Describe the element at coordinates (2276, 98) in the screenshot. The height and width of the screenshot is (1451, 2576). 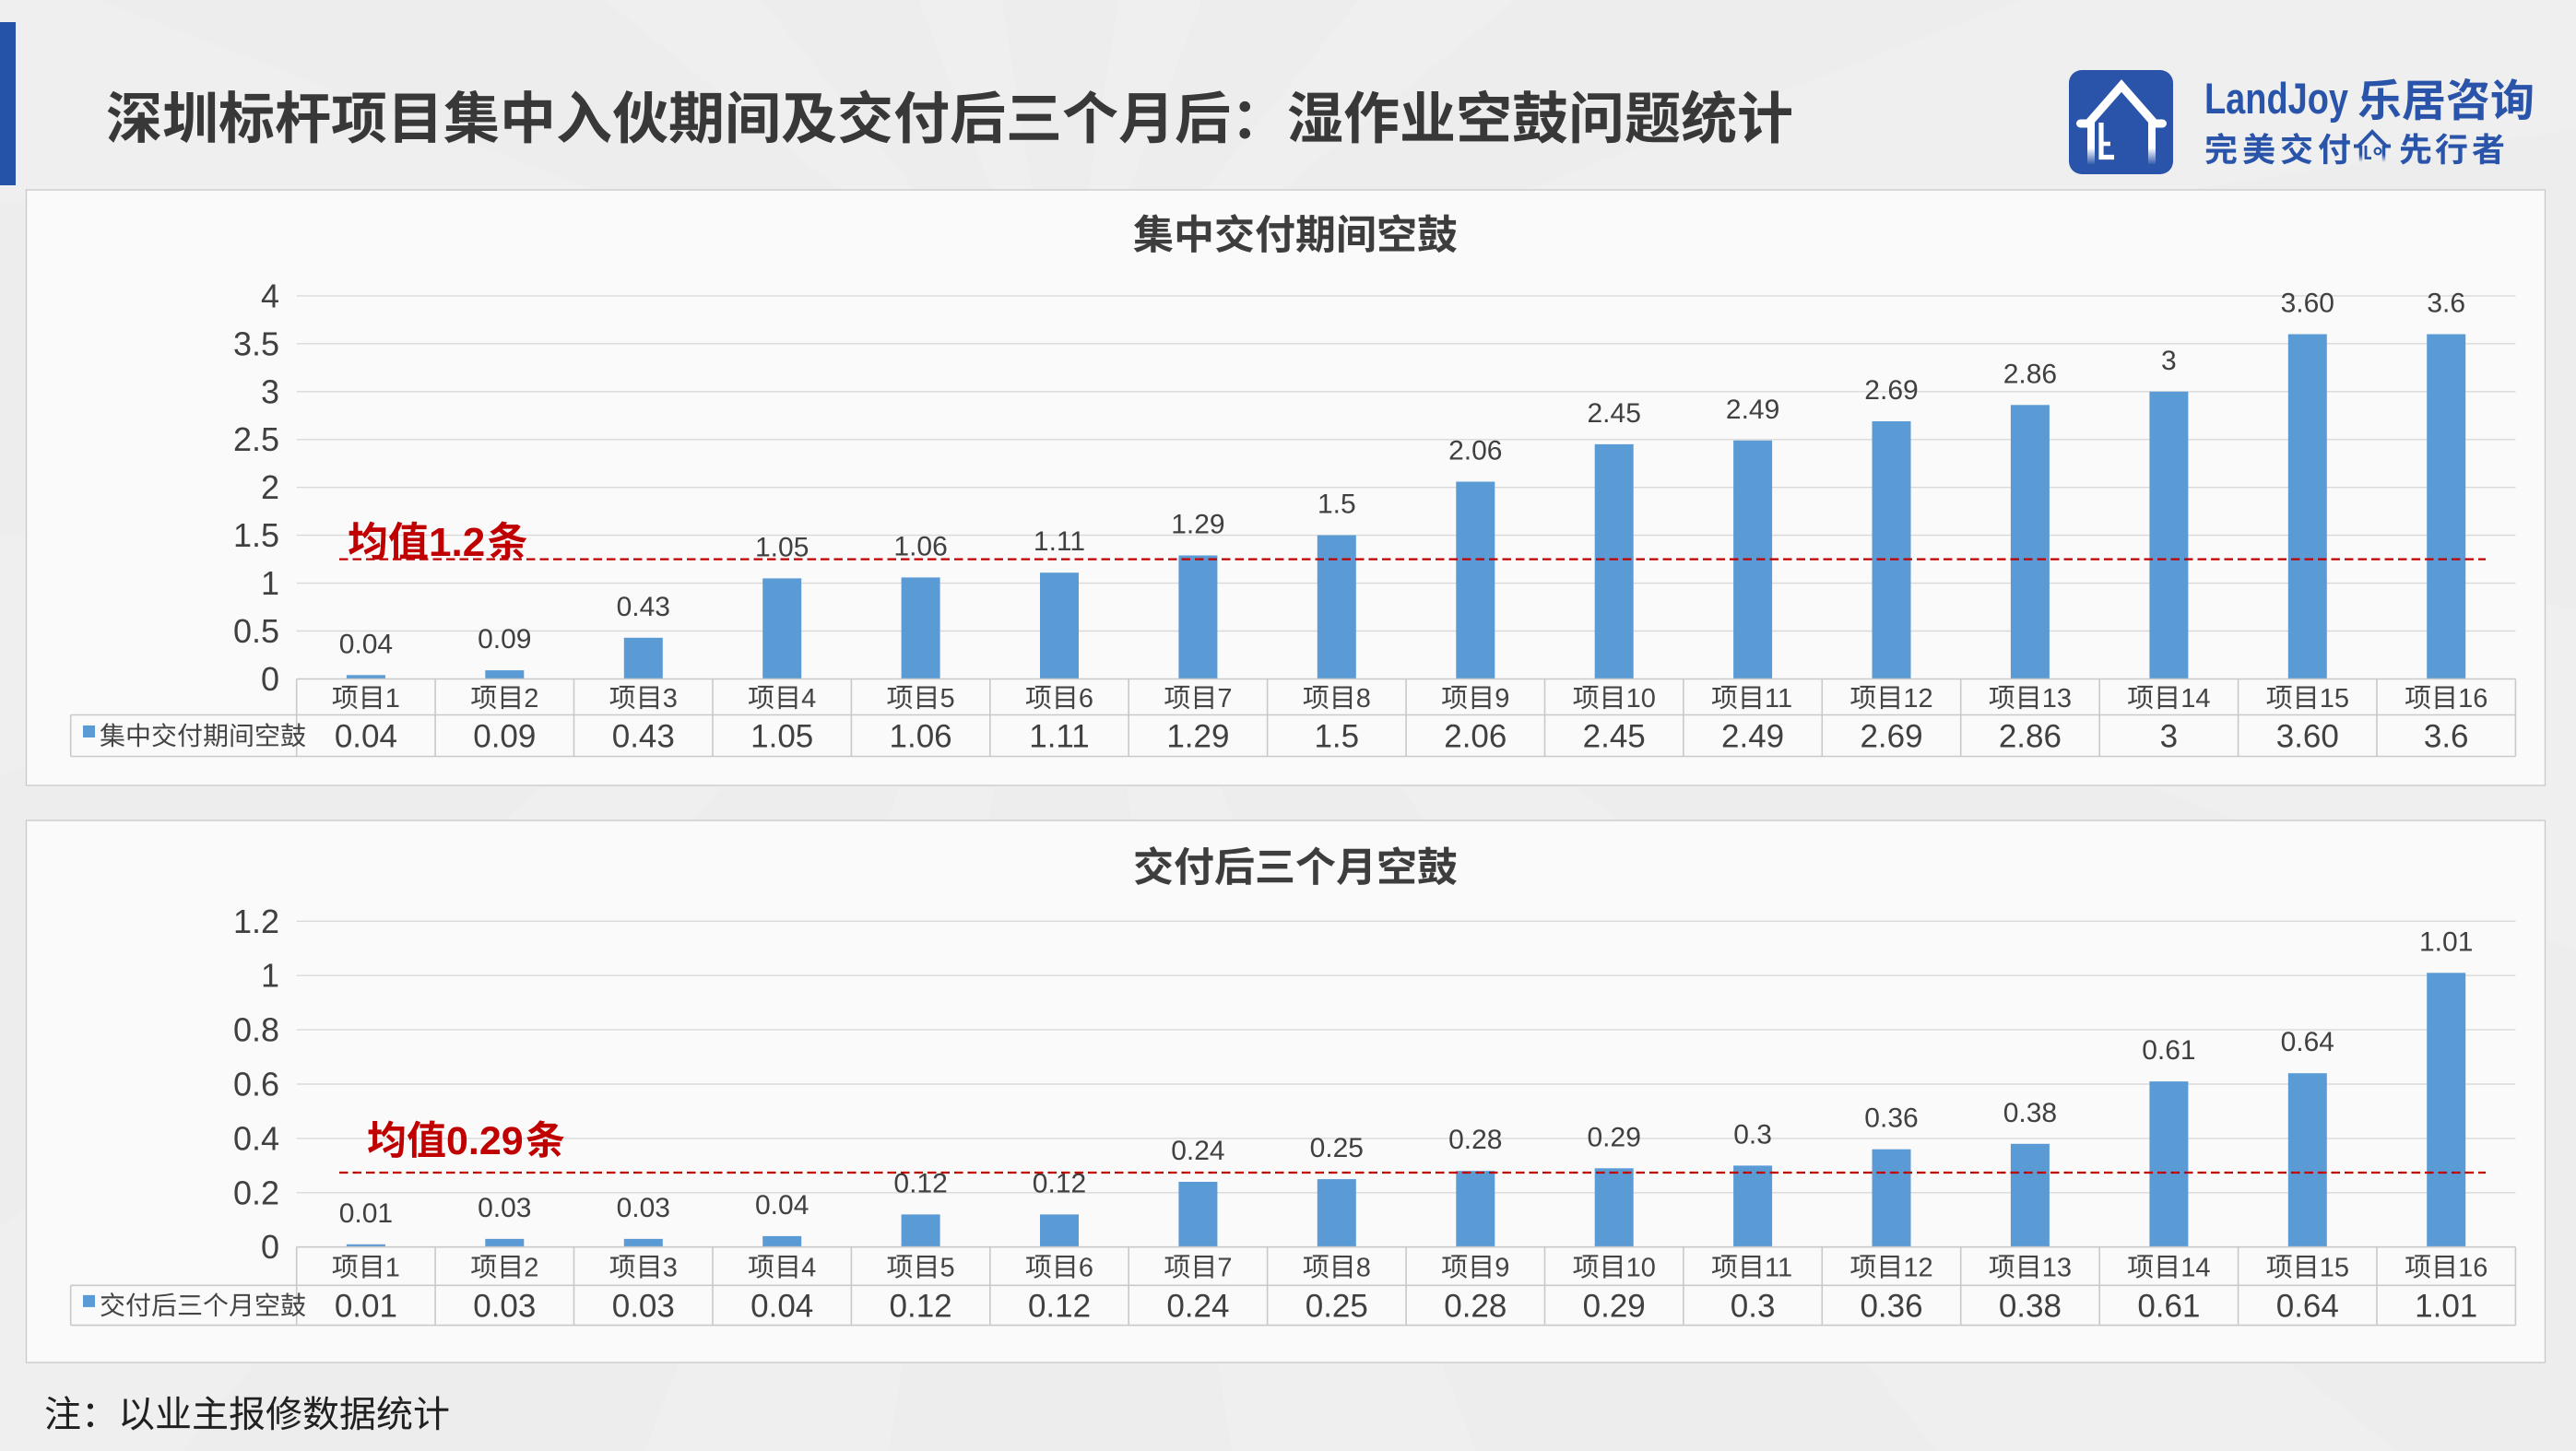
I see `svg-text: LandJoy` at that location.